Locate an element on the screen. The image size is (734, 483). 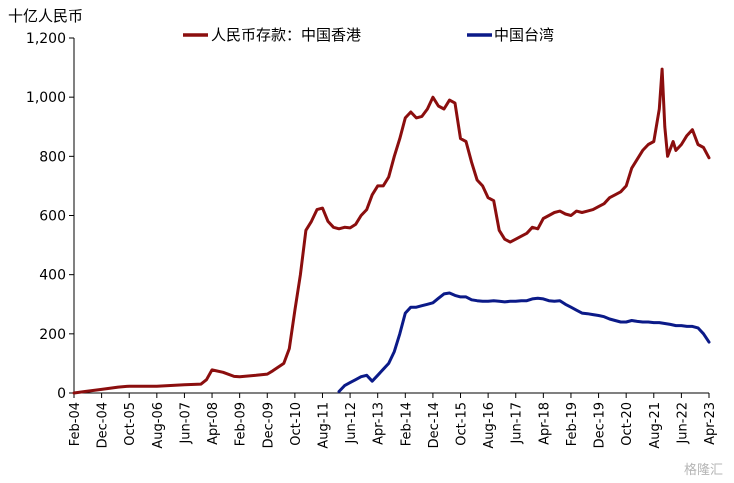
y-tick-label: 1,200 is located at coordinates (46, 39).